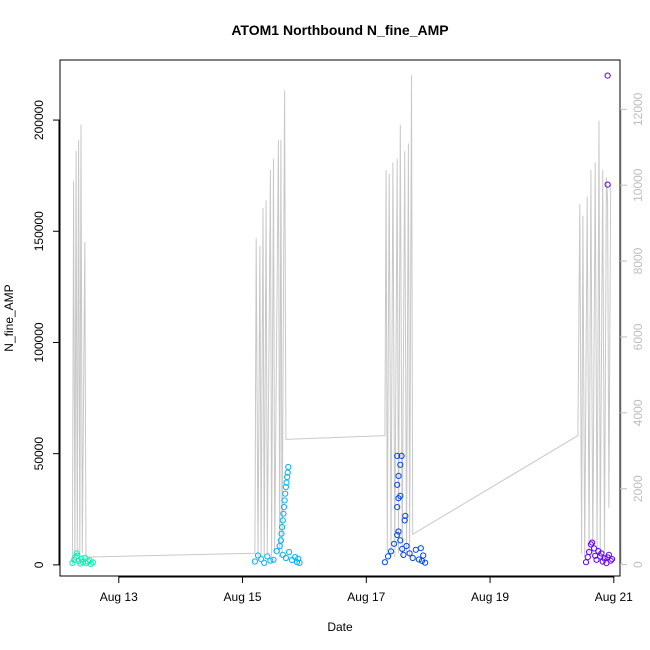 The width and height of the screenshot is (650, 650). I want to click on y2-tick-label: 6000, so click(638, 336).